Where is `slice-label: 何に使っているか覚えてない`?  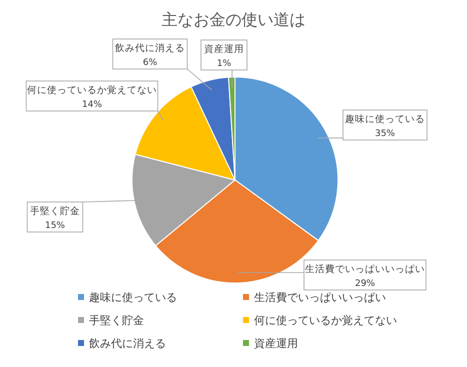 slice-label: 何に使っているか覚えてない is located at coordinates (92, 90).